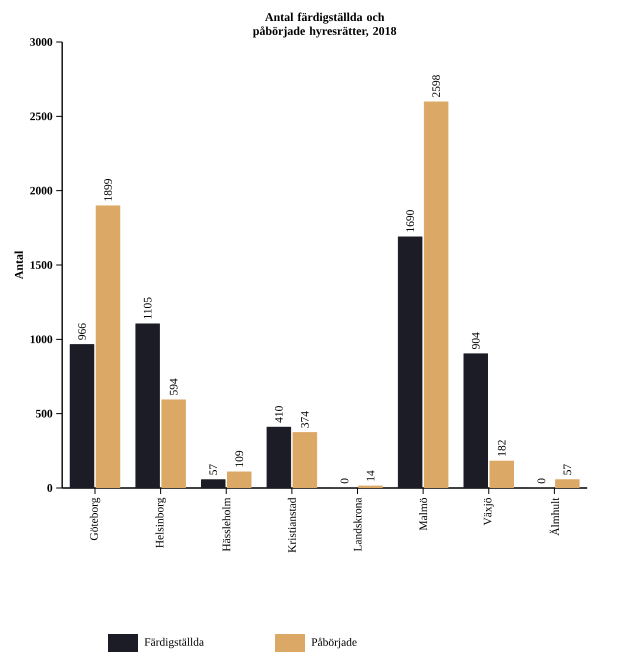 The image size is (625, 657). Describe the element at coordinates (489, 512) in the screenshot. I see `x-tick-label: Växjö` at that location.